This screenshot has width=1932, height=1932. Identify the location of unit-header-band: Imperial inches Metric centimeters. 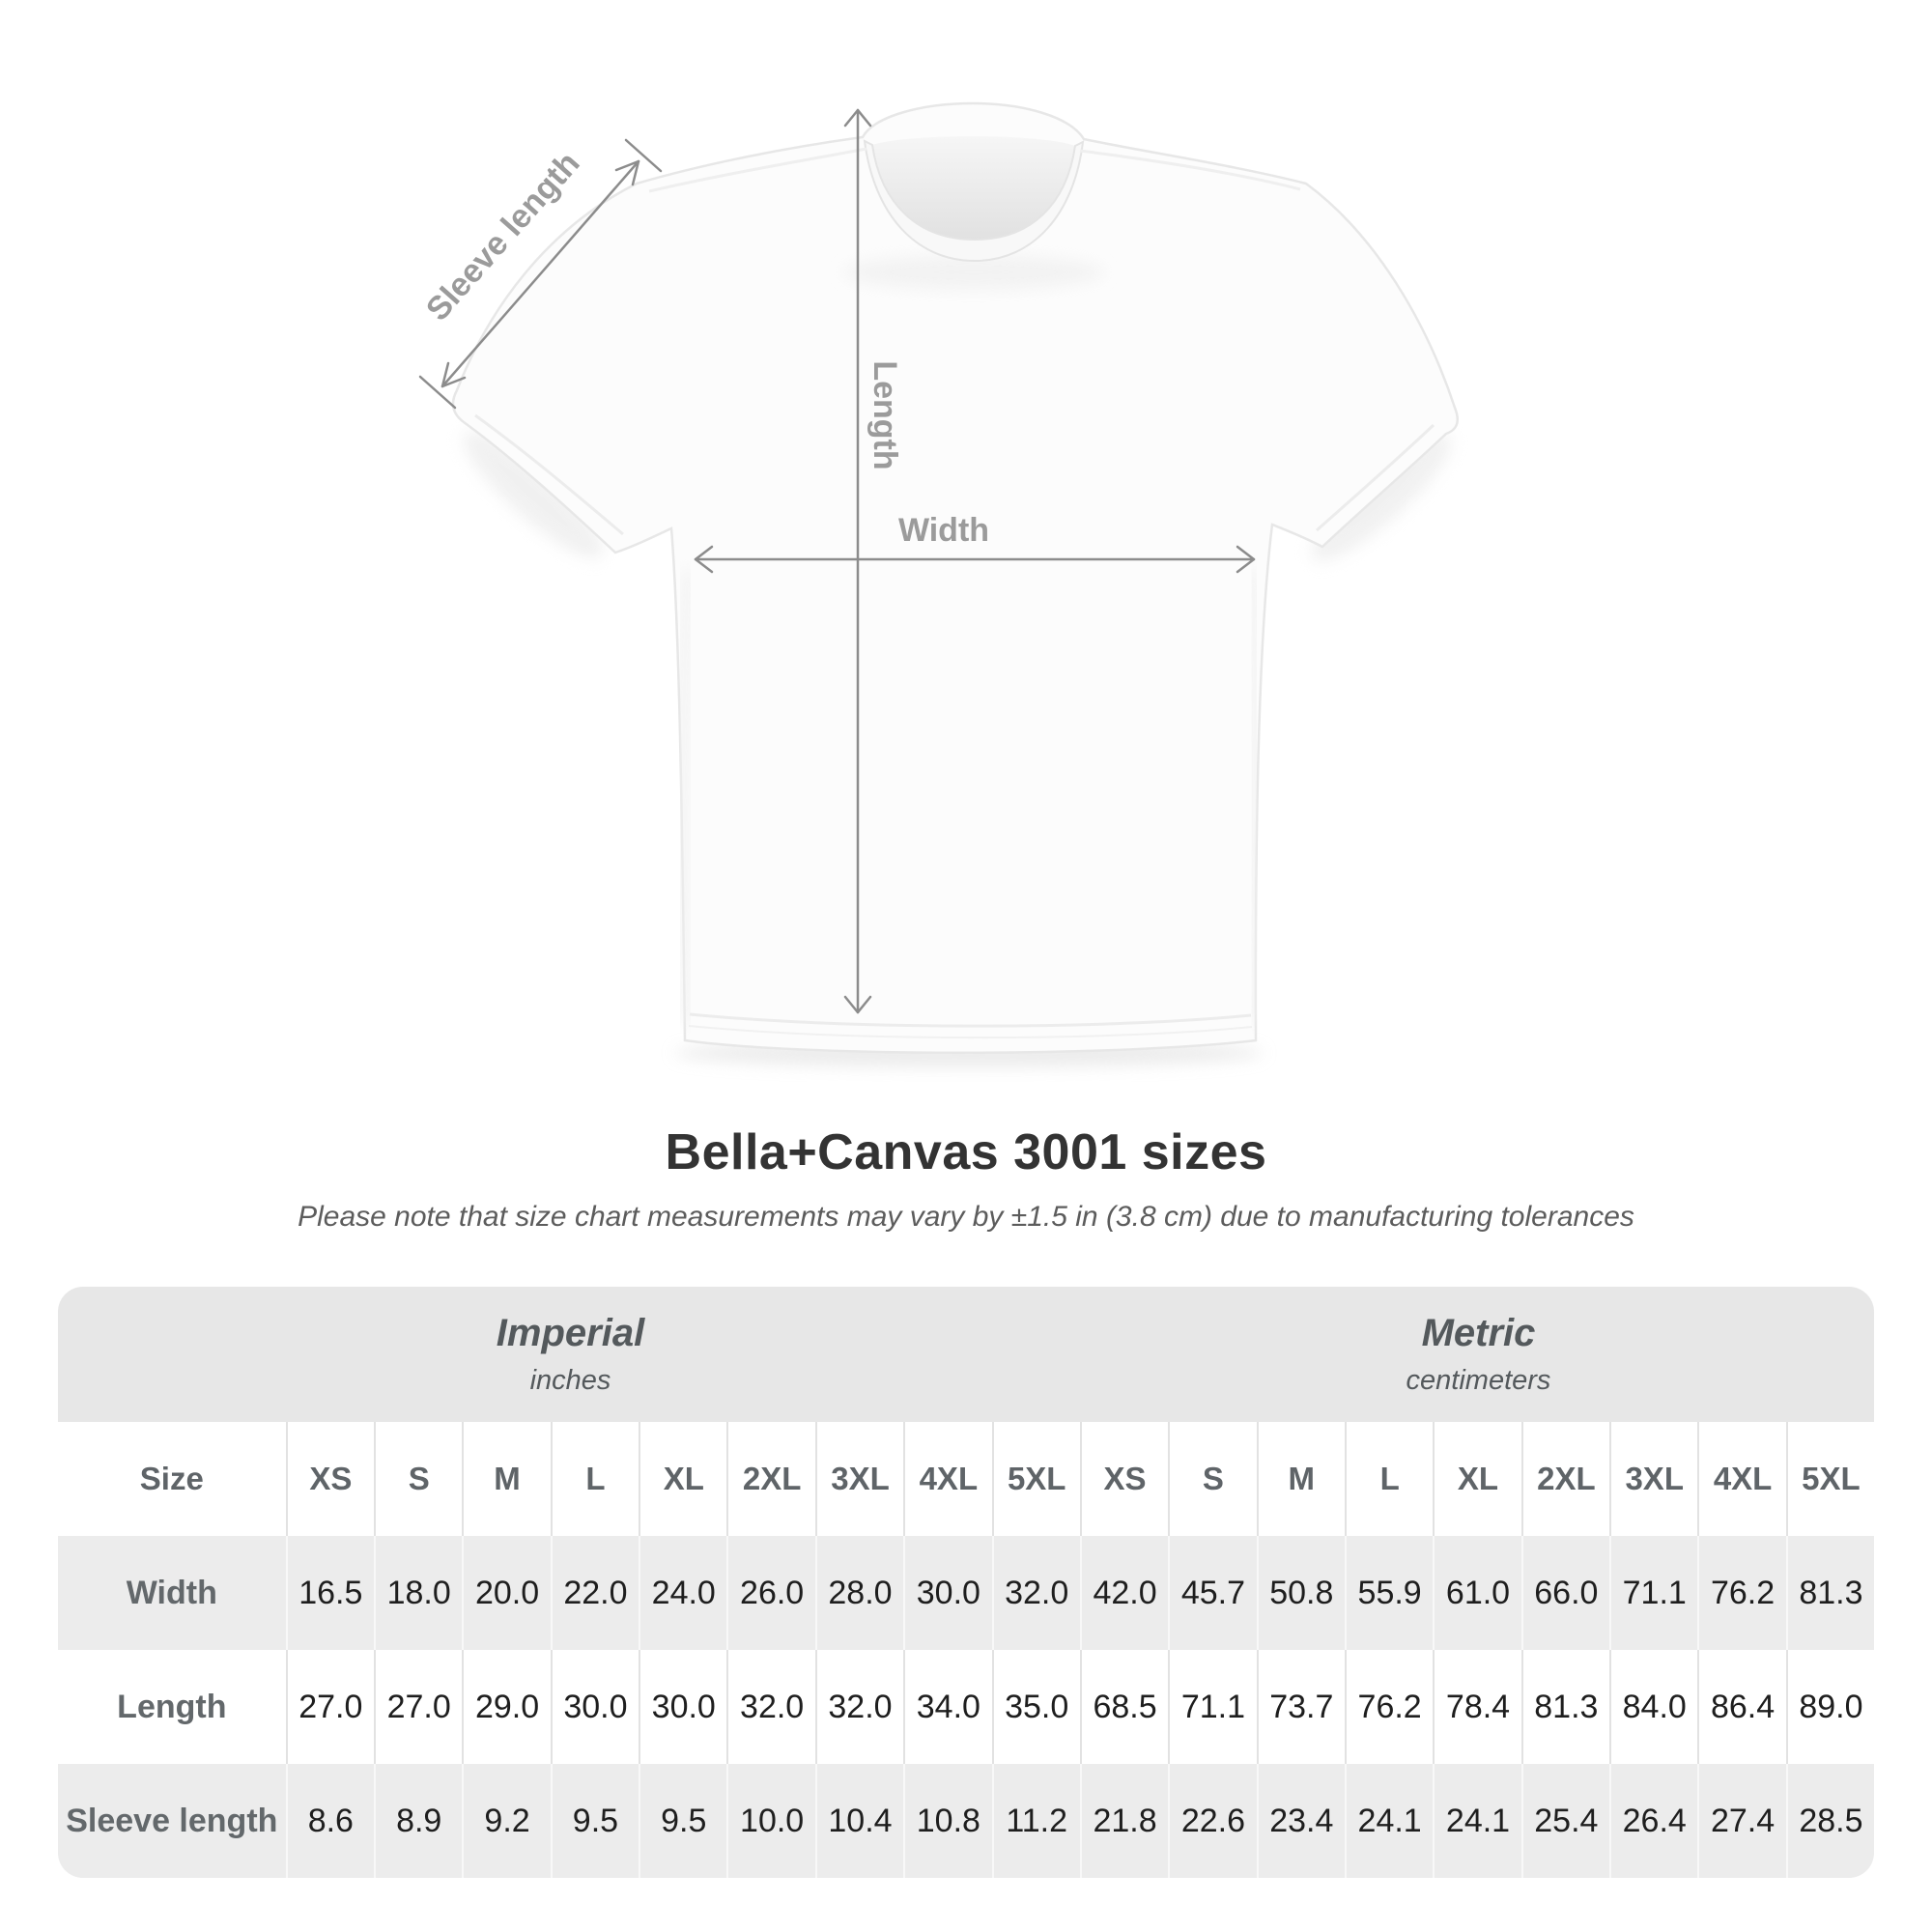
(966, 1354).